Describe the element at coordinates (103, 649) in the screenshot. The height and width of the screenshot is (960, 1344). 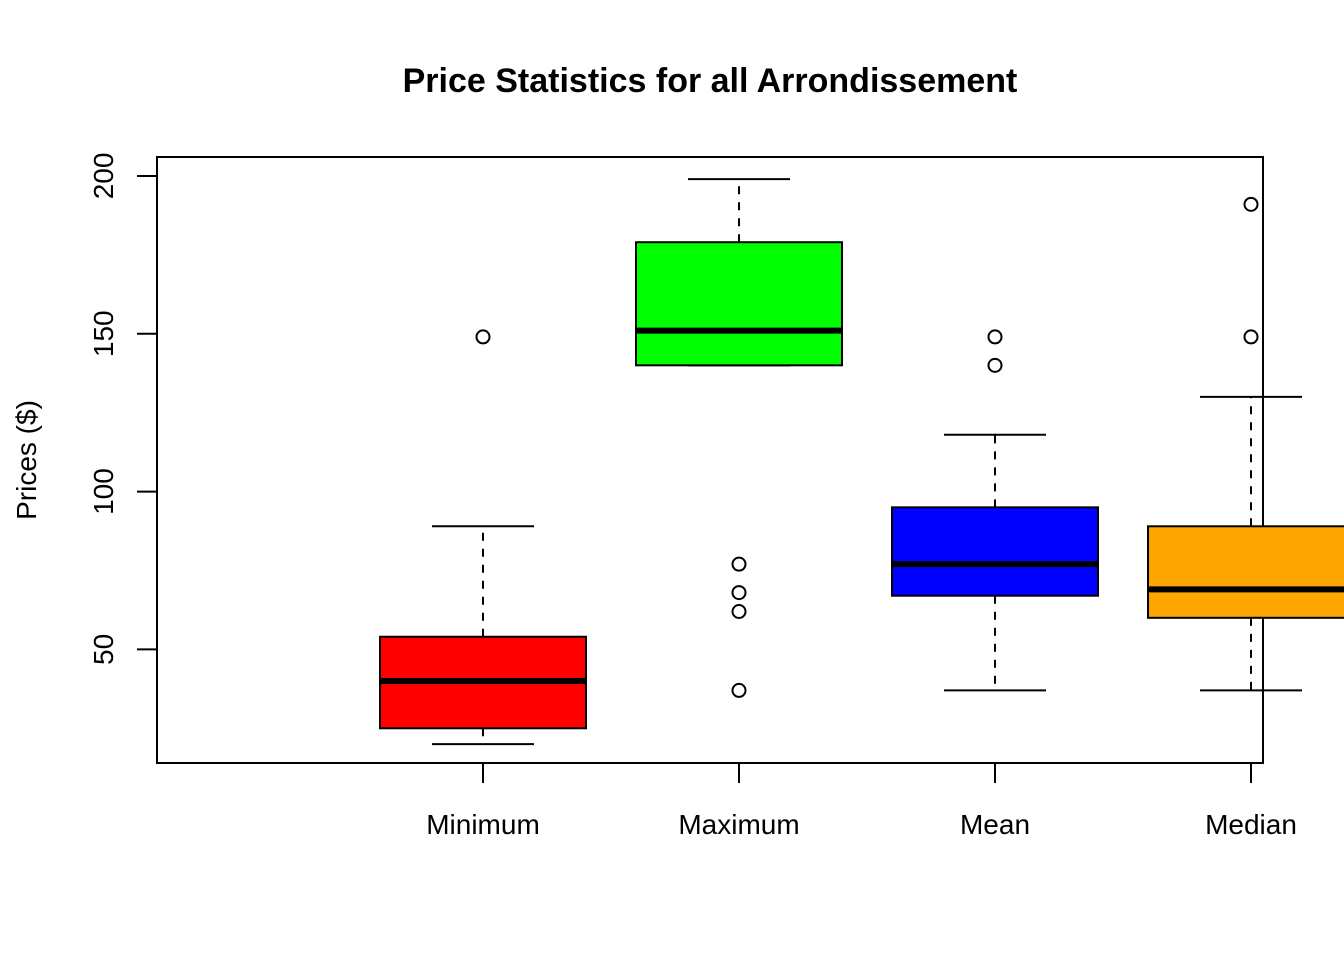
I see `y-tick-label: 50` at that location.